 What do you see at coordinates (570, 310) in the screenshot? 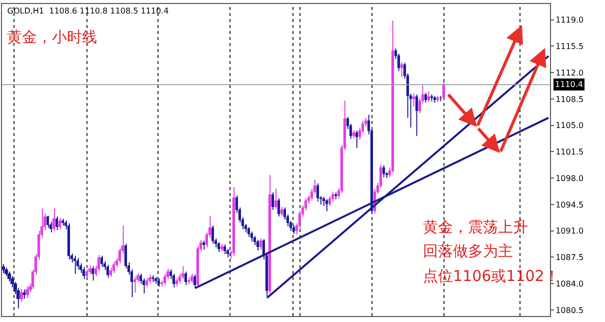
I see `y-tick-label: 1080.5` at bounding box center [570, 310].